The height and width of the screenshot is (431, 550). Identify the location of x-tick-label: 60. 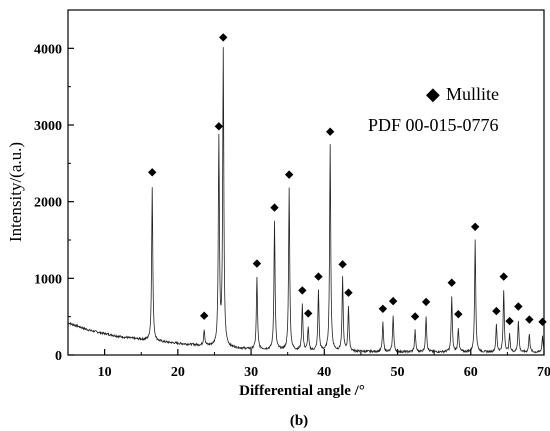
(471, 372).